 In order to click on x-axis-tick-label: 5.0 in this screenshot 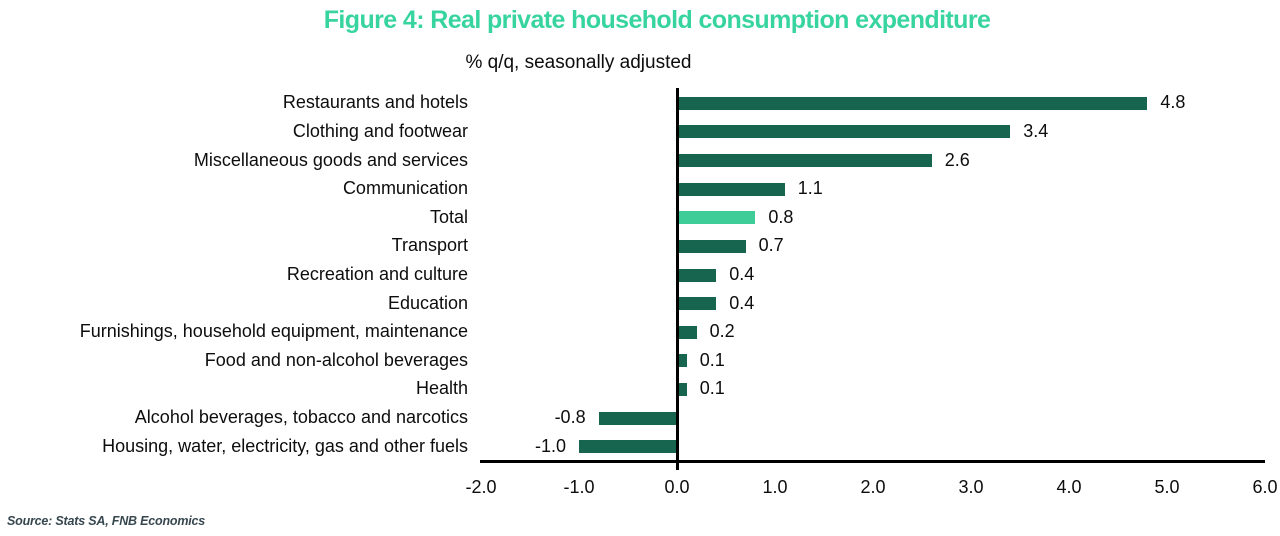, I will do `click(1167, 487)`.